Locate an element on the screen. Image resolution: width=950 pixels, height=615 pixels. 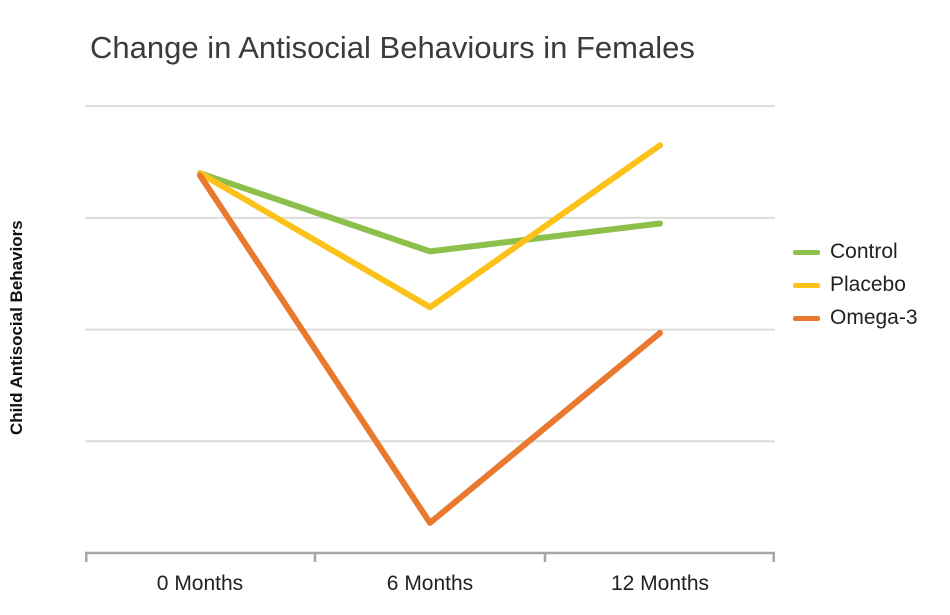
y-axis-label: Child Antisocial Behaviors is located at coordinates (16, 327).